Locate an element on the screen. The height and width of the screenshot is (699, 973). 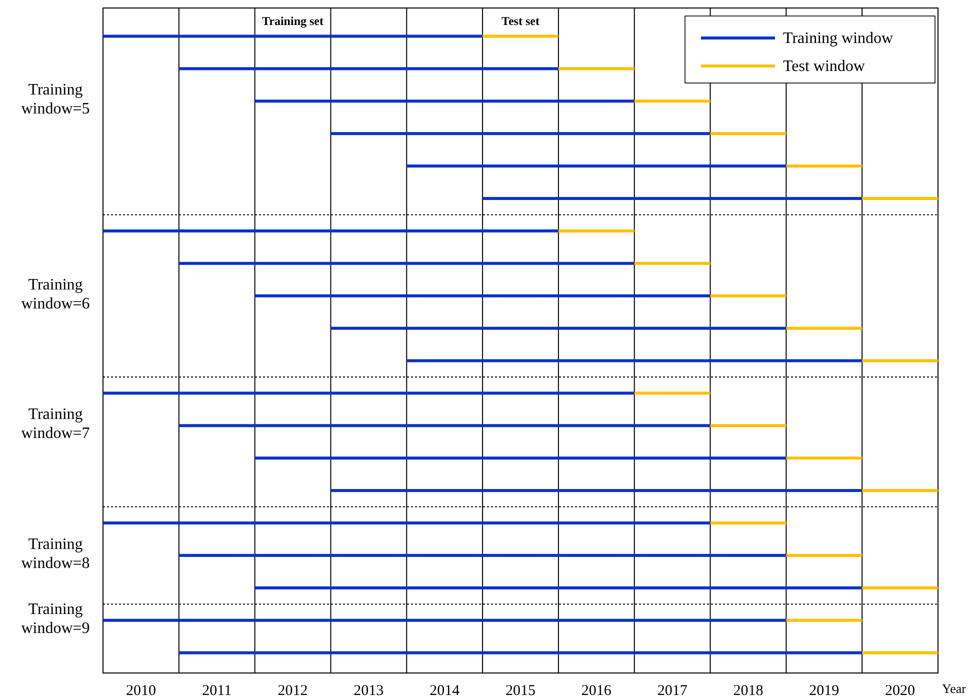
x-tick-label: 2013 is located at coordinates (369, 691).